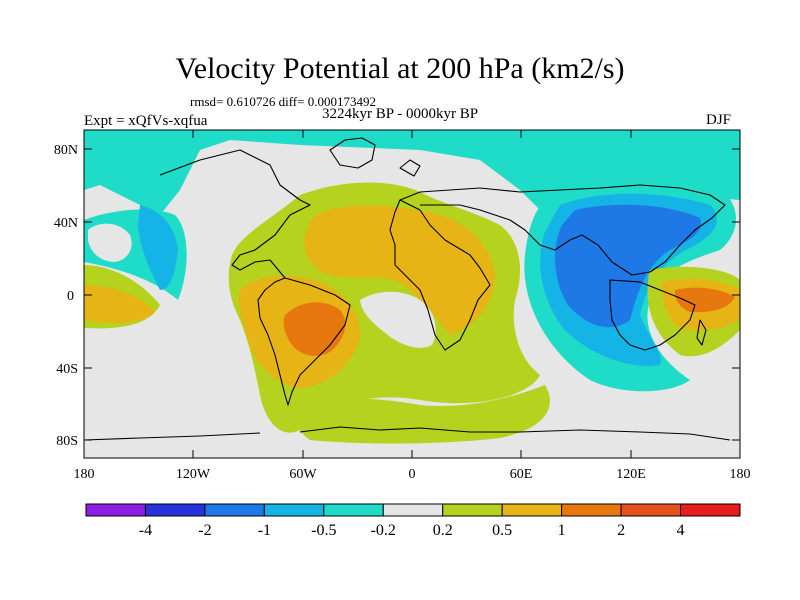  Describe the element at coordinates (70, 296) in the screenshot. I see `y-tick-0: 0` at that location.